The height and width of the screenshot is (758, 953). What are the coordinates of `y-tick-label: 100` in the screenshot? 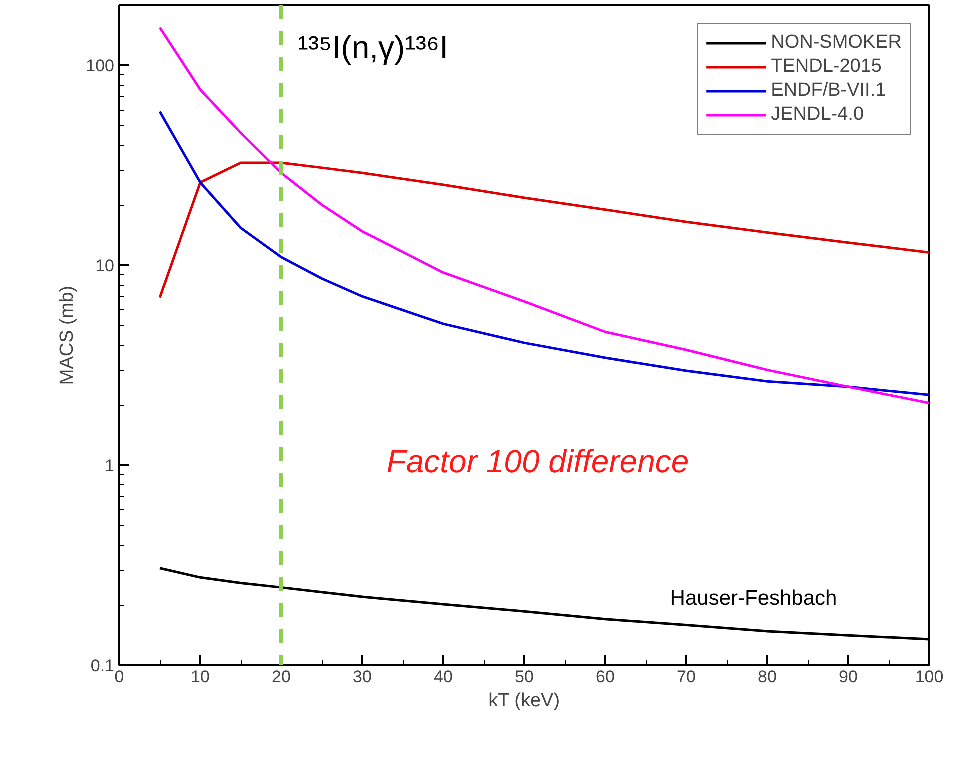 It's located at (100, 66).